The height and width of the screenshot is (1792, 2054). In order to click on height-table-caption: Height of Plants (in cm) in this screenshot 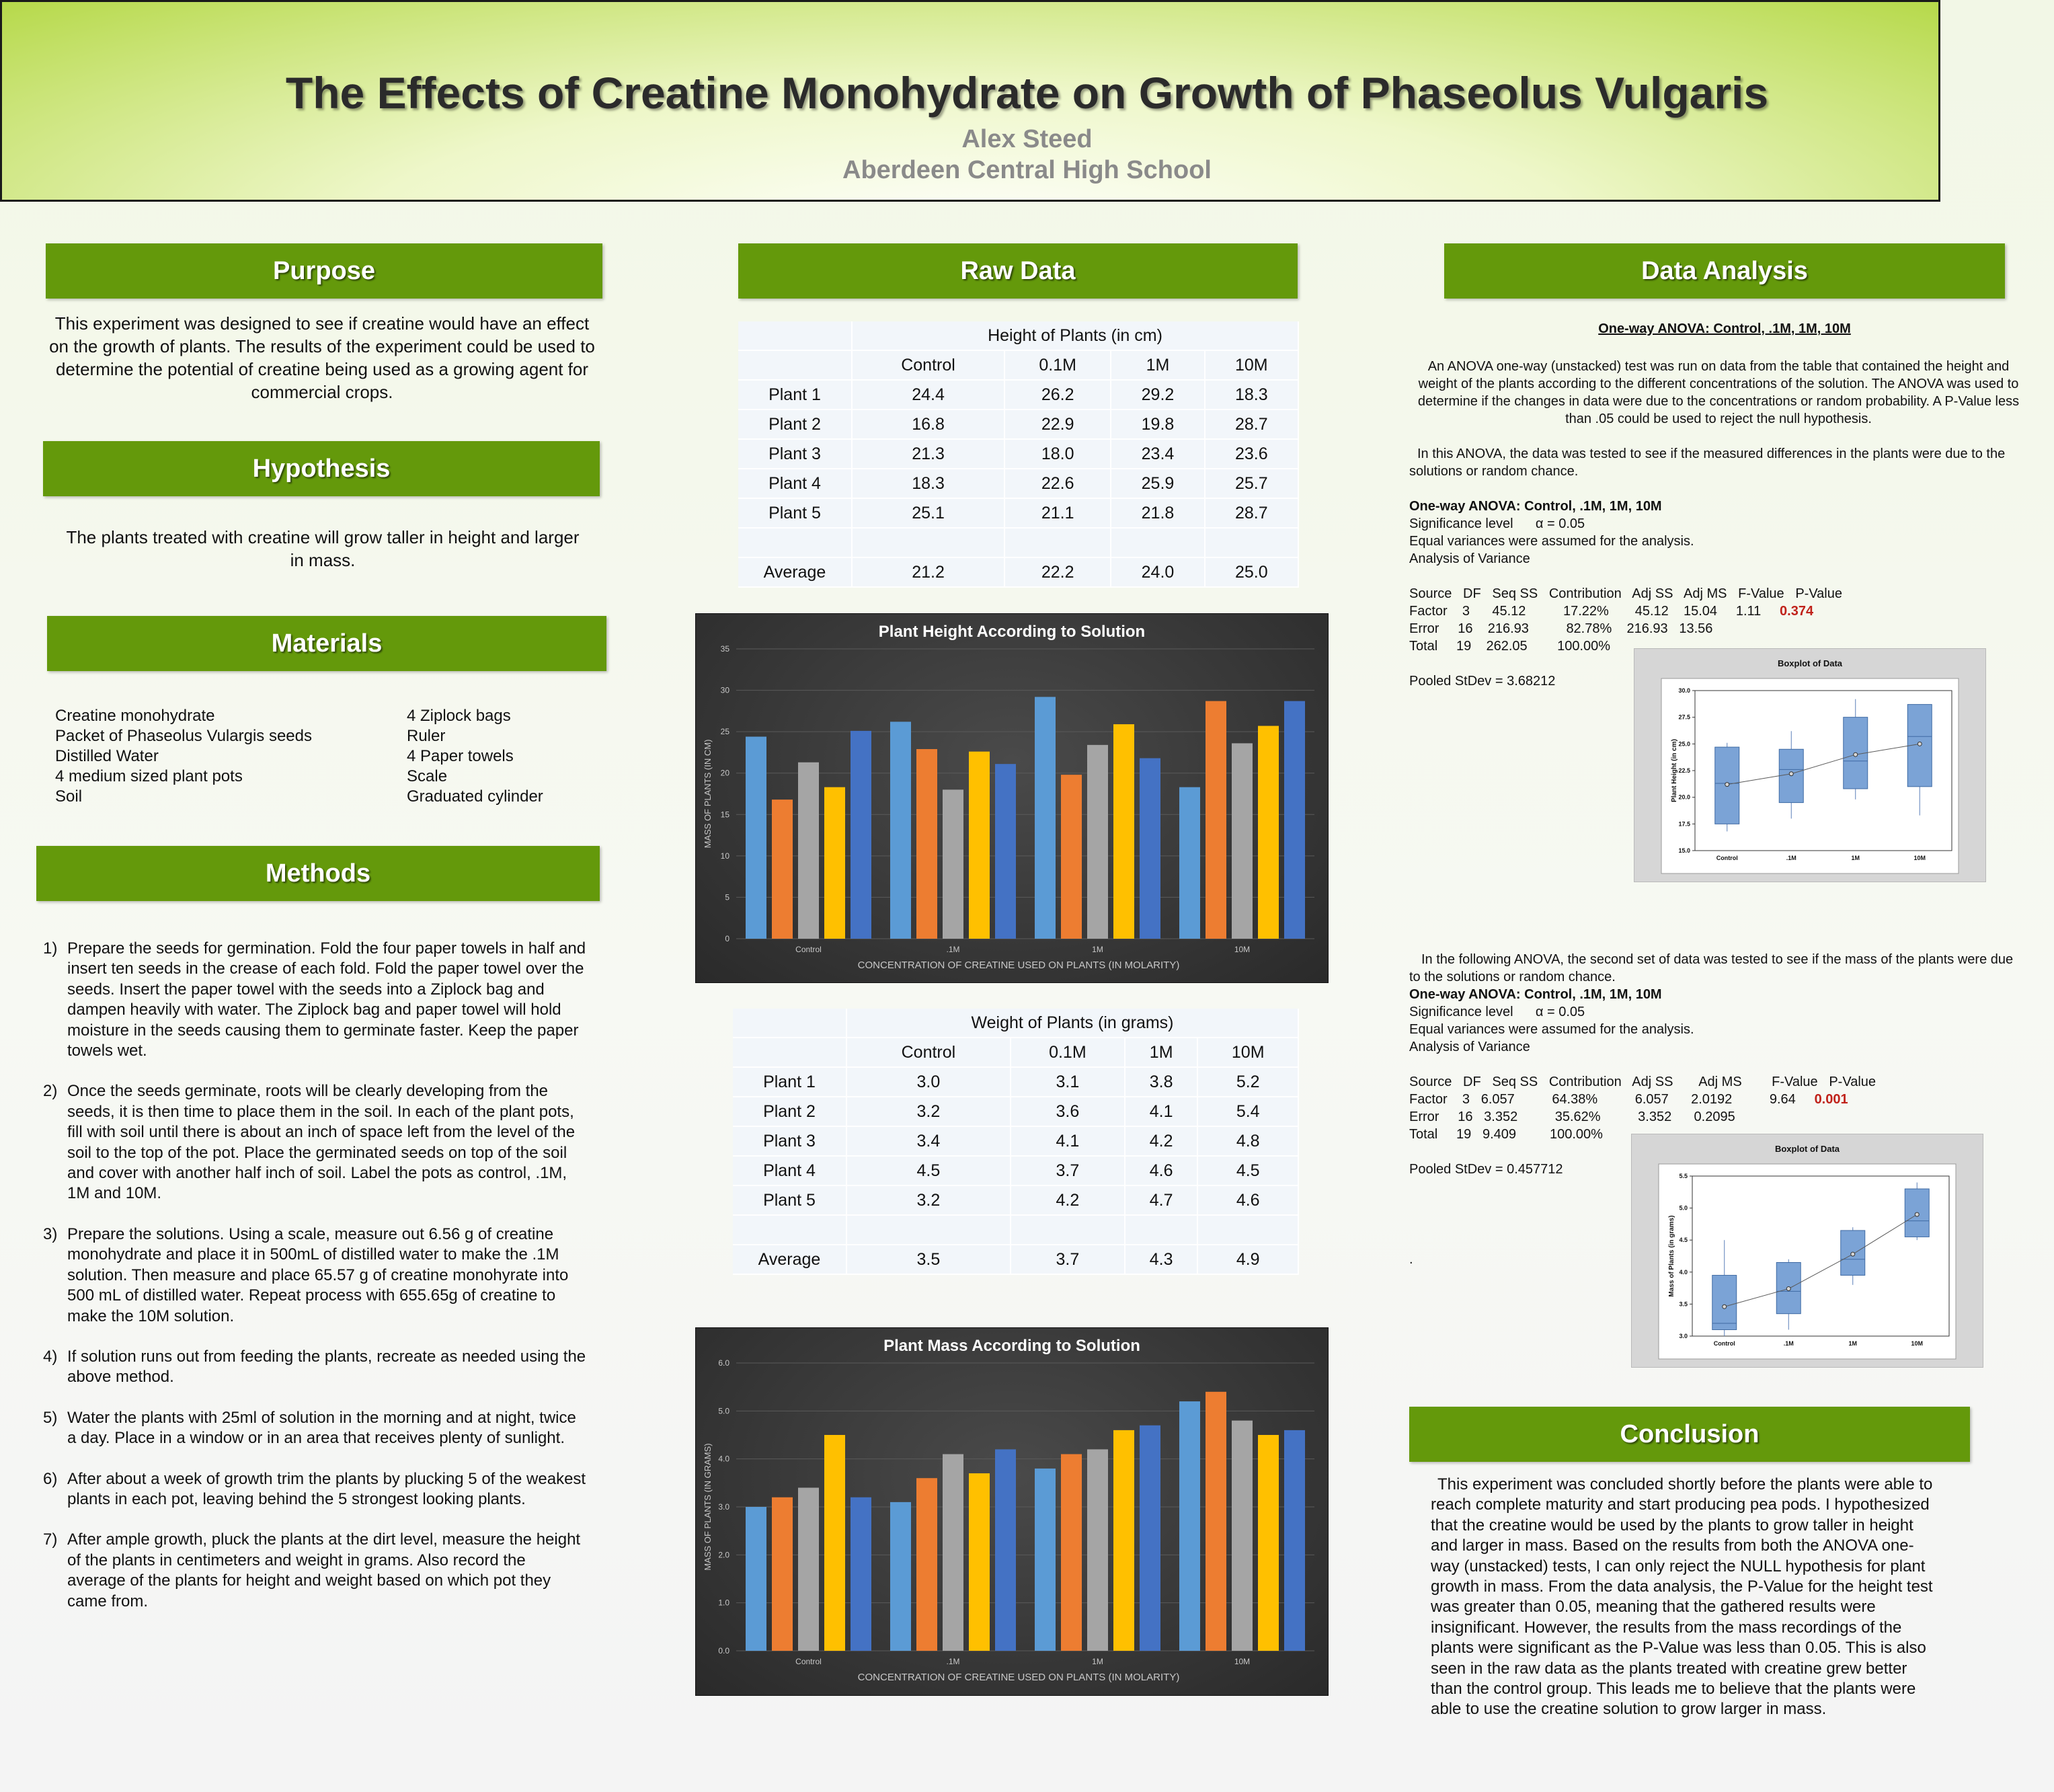, I will do `click(1075, 336)`.